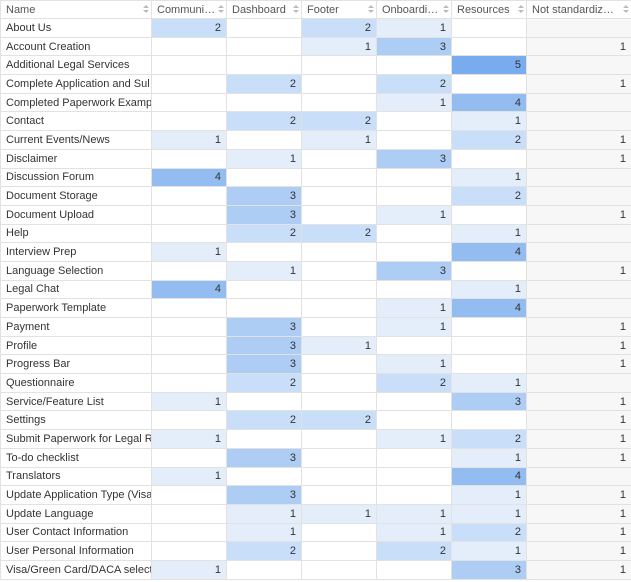 The height and width of the screenshot is (582, 631). I want to click on table-row: Paperwork Template 1 4, so click(315, 308).